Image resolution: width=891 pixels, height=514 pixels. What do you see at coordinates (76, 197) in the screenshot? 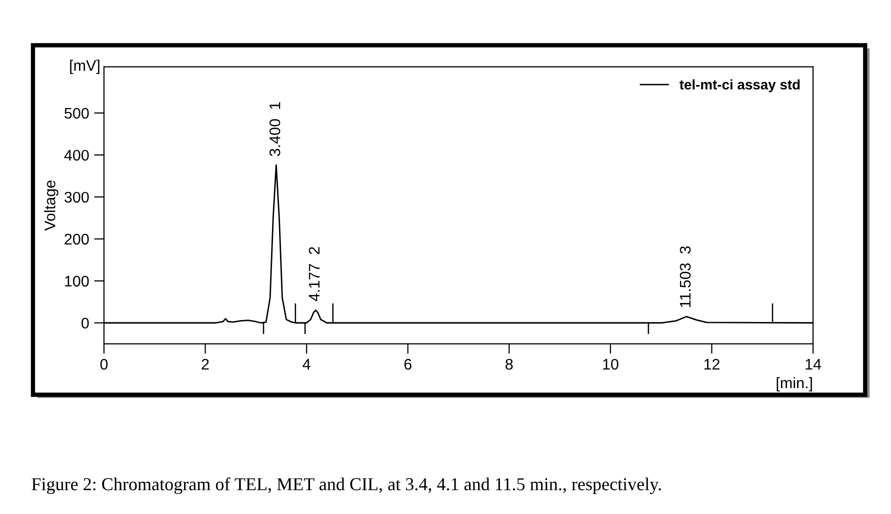
I see `y-tick-label: 300` at bounding box center [76, 197].